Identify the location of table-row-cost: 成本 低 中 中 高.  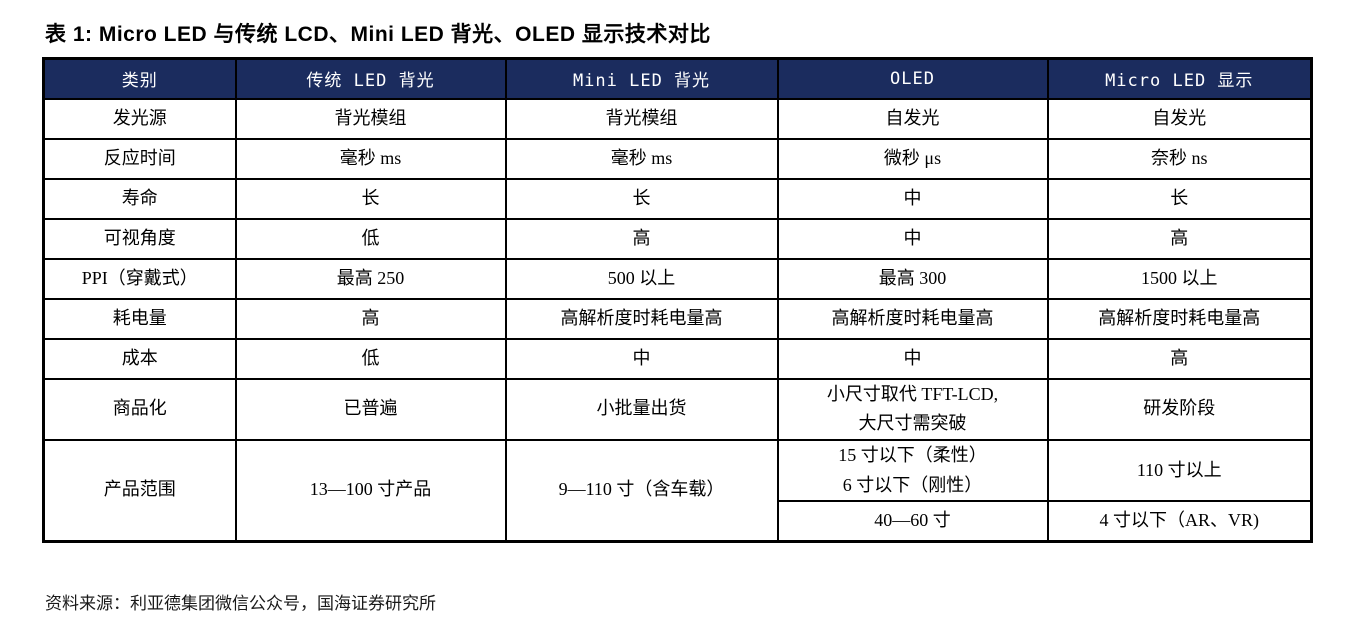
(677, 358).